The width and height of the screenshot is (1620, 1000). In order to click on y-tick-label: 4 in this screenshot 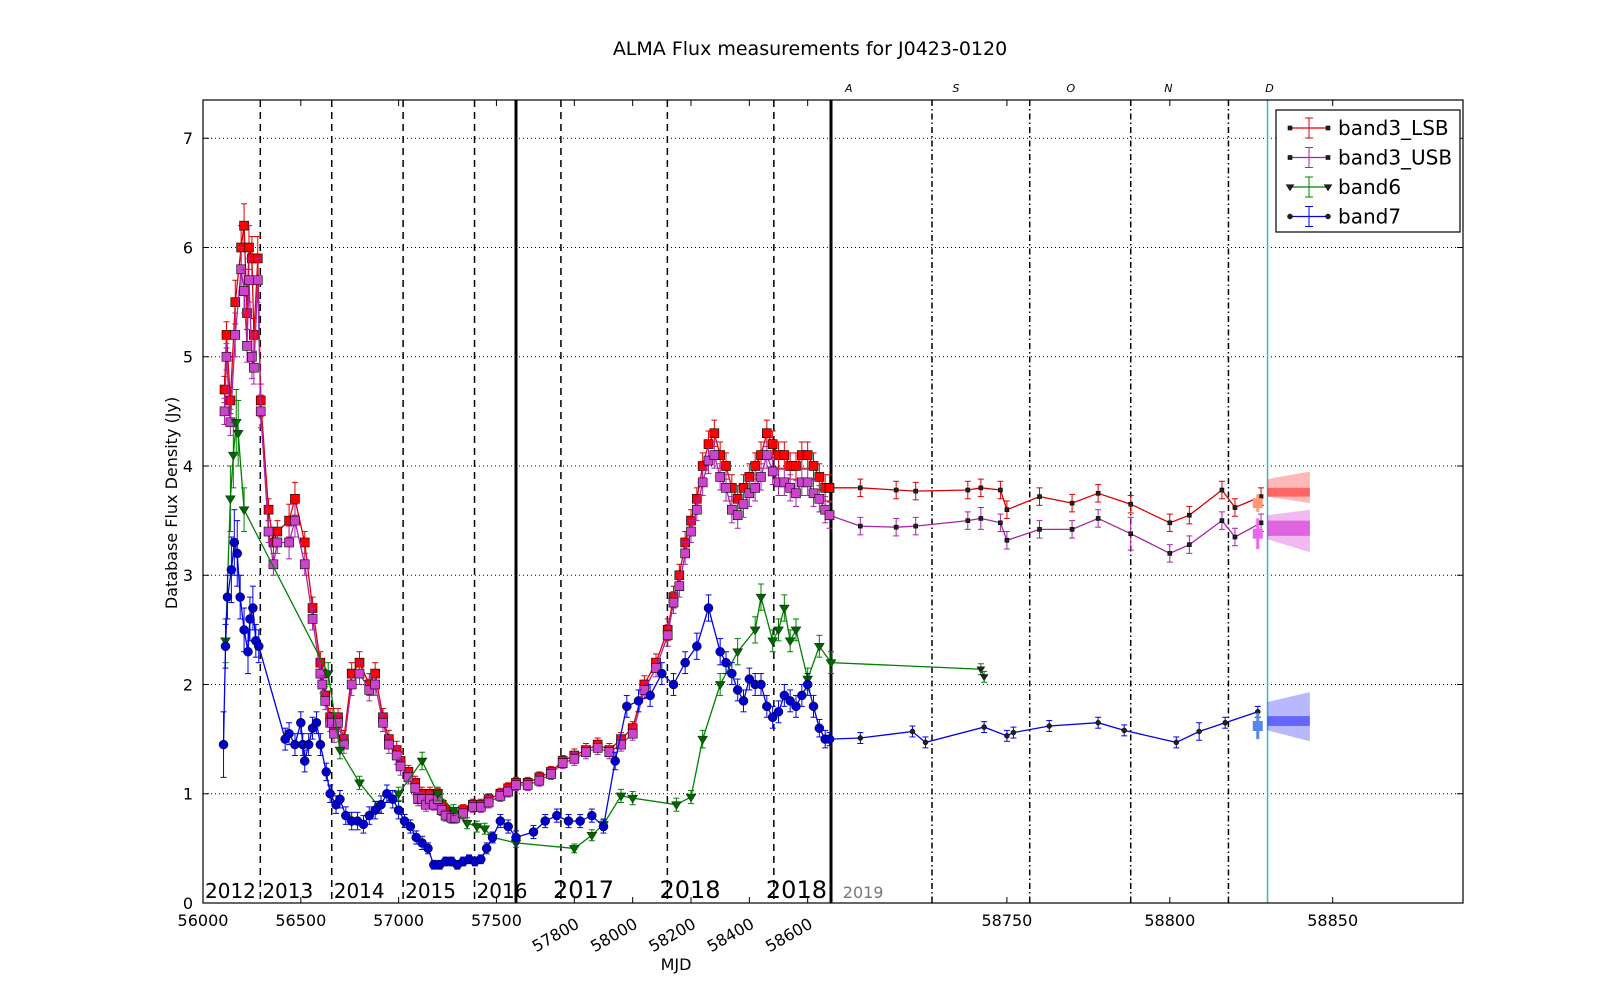, I will do `click(188, 466)`.